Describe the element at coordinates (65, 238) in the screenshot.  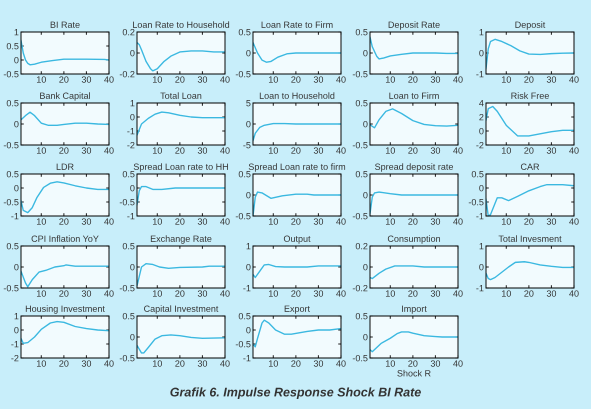
I see `chart-title: CPI Inflation YoY` at that location.